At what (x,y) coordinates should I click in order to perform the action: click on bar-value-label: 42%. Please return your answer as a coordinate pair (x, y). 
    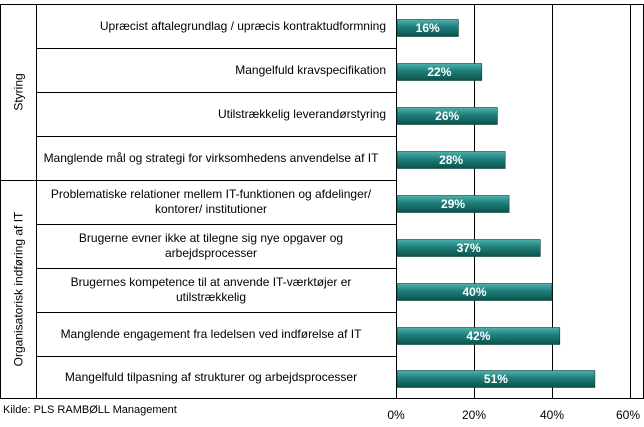
    Looking at the image, I should click on (478, 336).